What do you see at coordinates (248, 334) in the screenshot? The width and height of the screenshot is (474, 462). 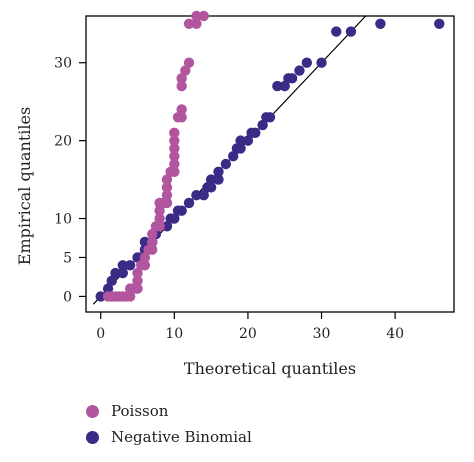 I see `x-tick-label: 20` at bounding box center [248, 334].